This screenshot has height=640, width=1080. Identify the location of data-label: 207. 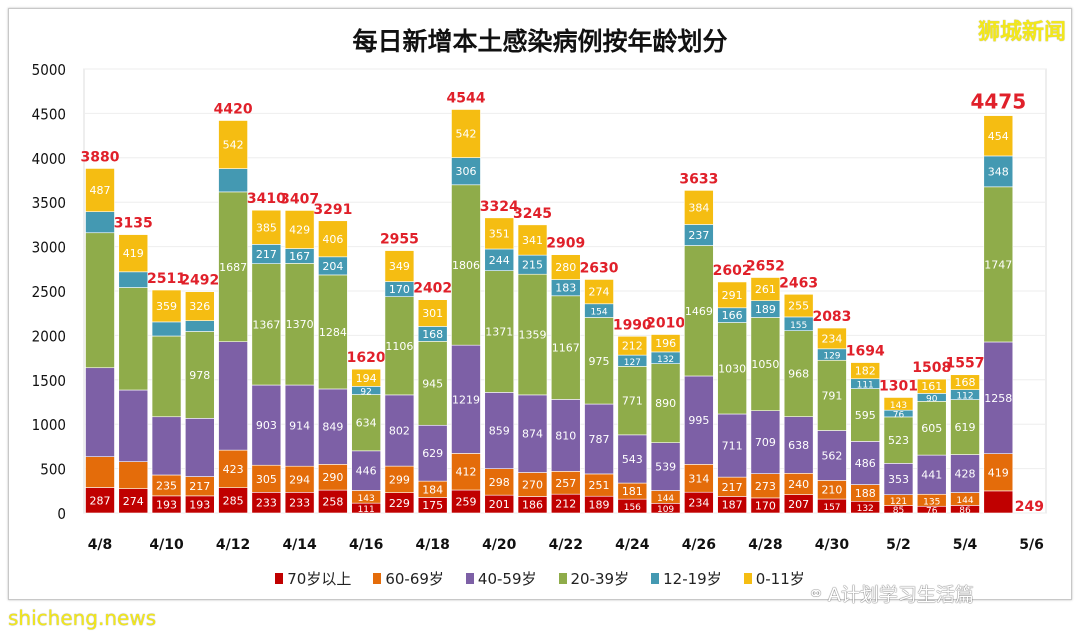
(798, 504).